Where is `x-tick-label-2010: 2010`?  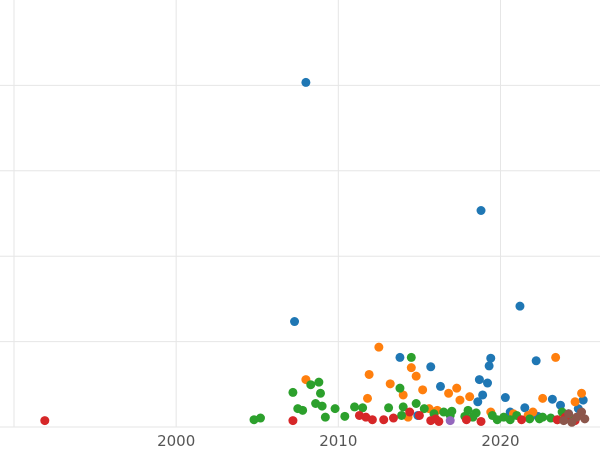 x-tick-label-2010: 2010 is located at coordinates (338, 441).